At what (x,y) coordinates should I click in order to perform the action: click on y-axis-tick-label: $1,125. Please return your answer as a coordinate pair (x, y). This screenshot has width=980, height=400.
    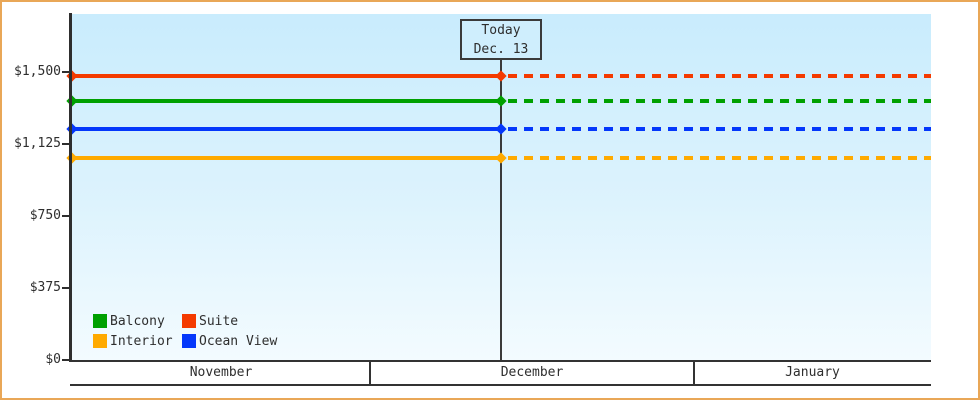
    Looking at the image, I should click on (37, 143).